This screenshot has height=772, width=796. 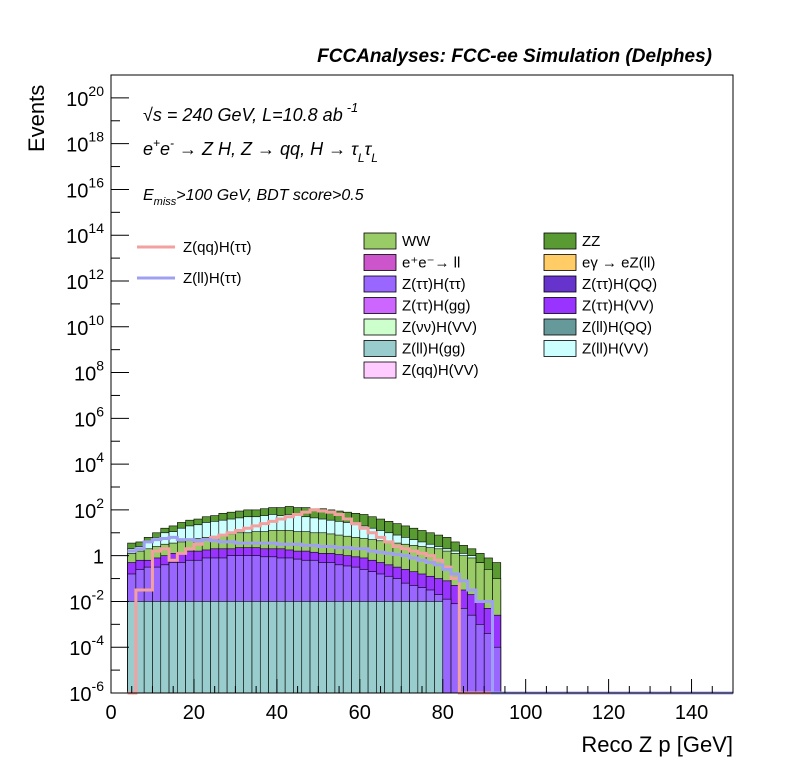 I want to click on legend-background-label: Z(qq)H(VV), so click(x=440, y=370).